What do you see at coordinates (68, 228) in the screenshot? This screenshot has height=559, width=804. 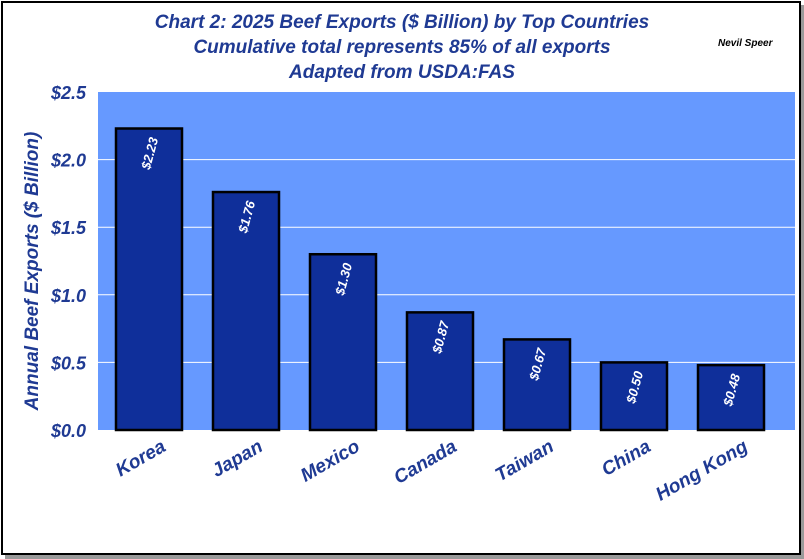 I see `y-tick-label: $1.5` at bounding box center [68, 228].